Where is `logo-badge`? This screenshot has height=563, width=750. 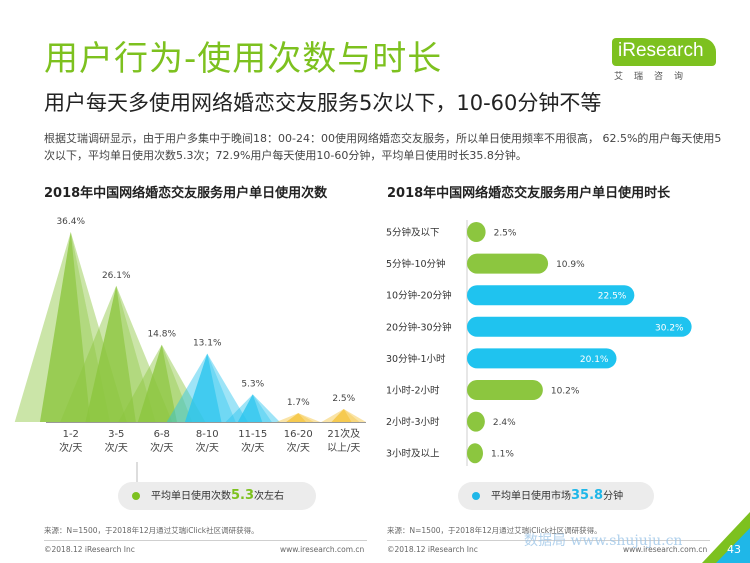
logo-badge is located at coordinates (664, 52).